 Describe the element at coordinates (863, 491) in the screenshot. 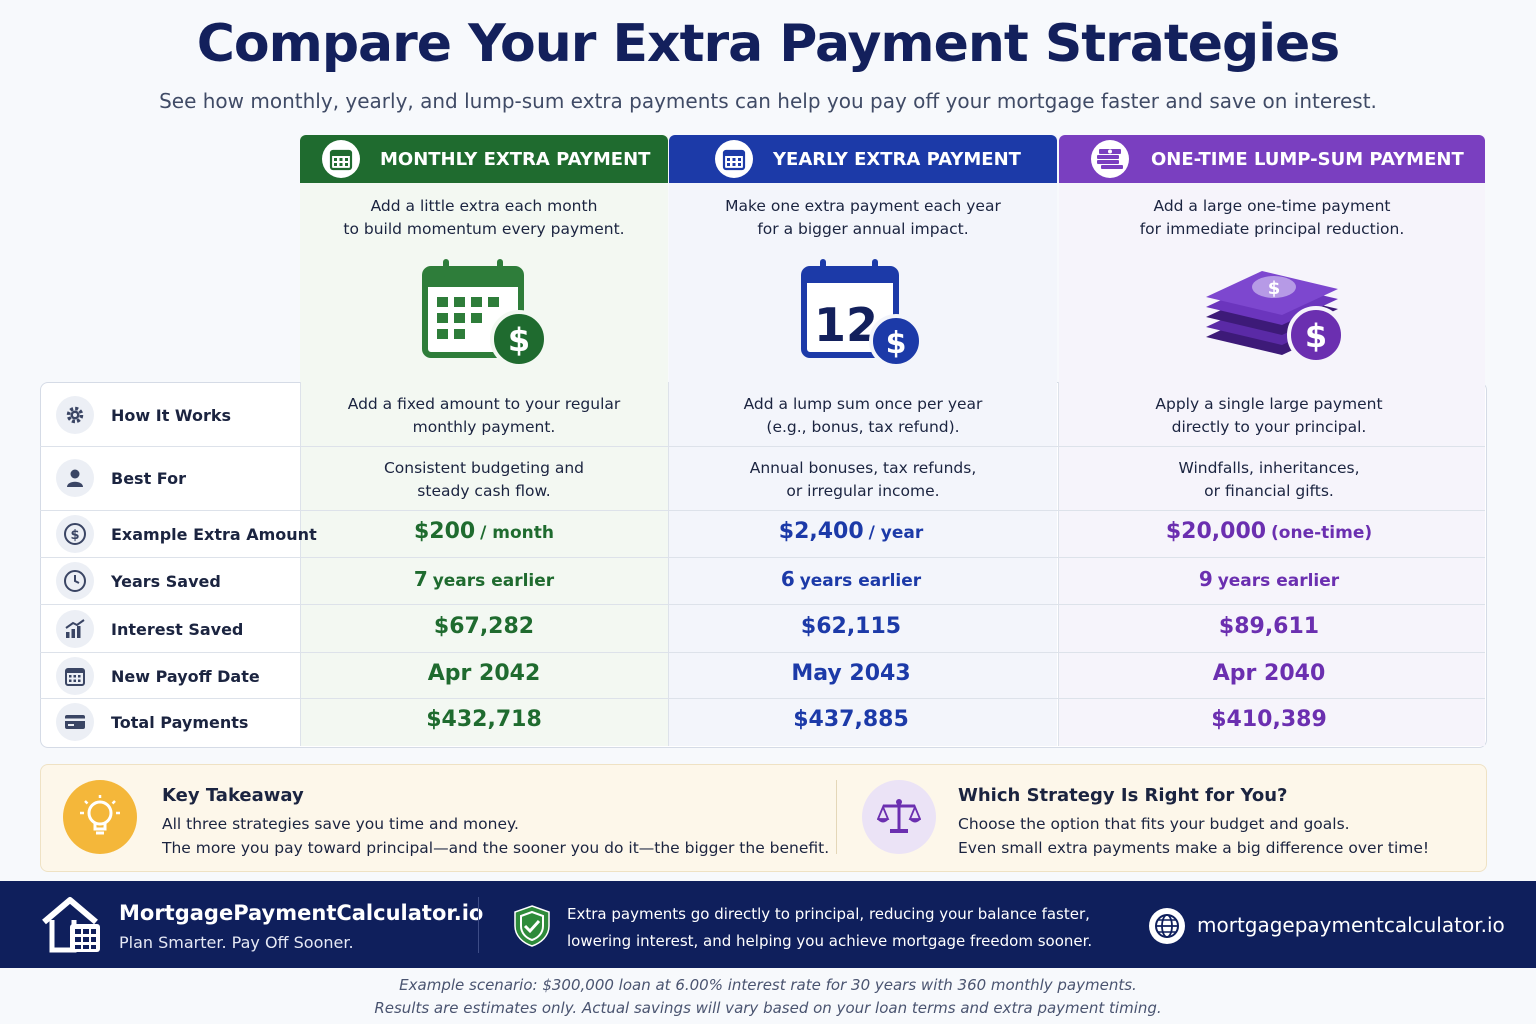

I see `cell-line: or irregular income.` at that location.